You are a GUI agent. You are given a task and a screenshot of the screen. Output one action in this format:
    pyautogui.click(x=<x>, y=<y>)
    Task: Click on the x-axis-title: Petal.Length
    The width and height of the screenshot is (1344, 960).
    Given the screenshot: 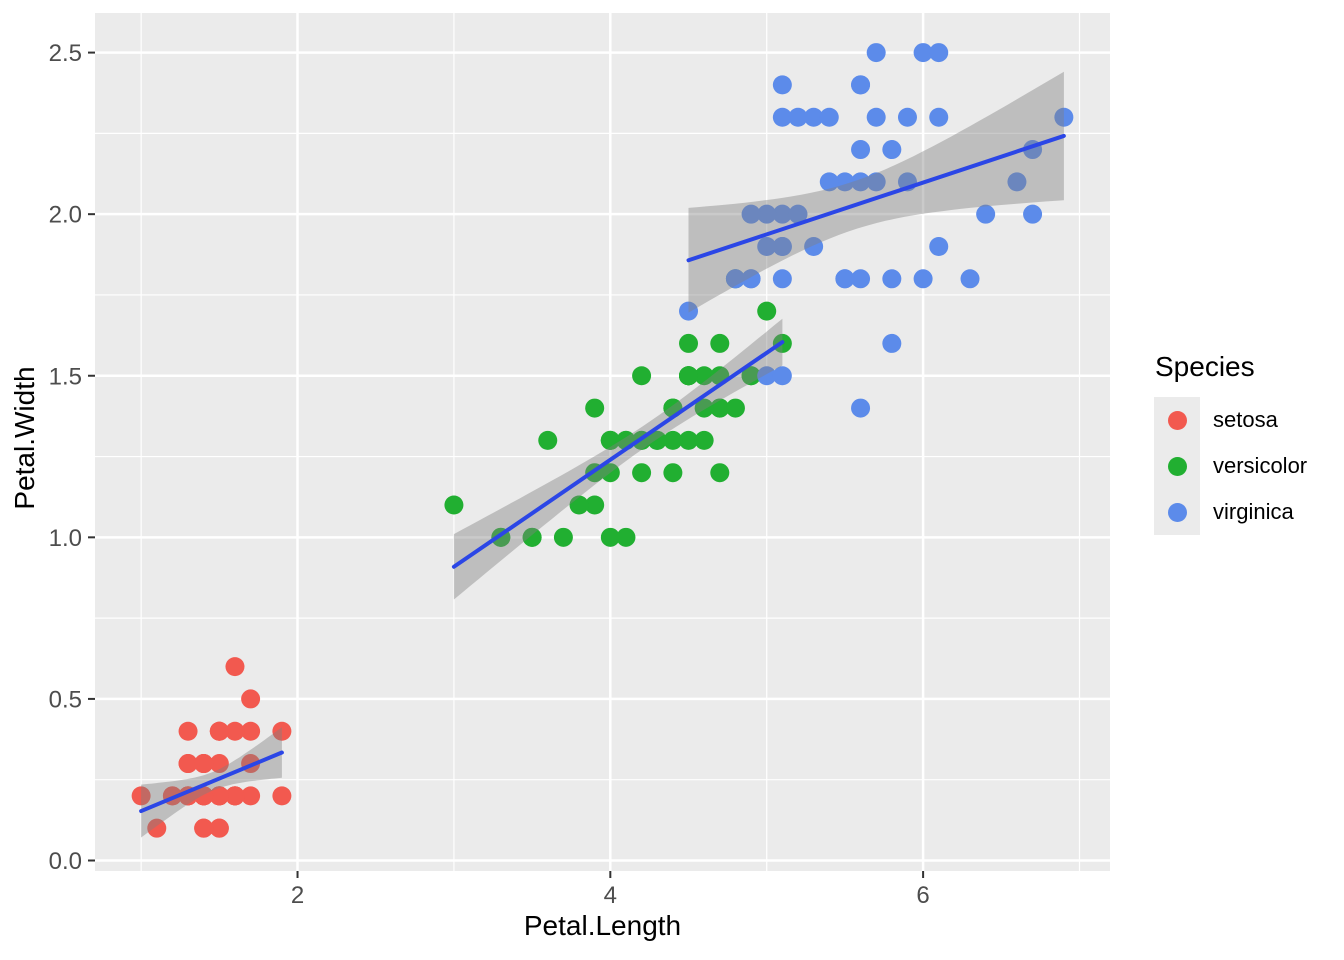 What is the action you would take?
    pyautogui.click(x=602, y=925)
    